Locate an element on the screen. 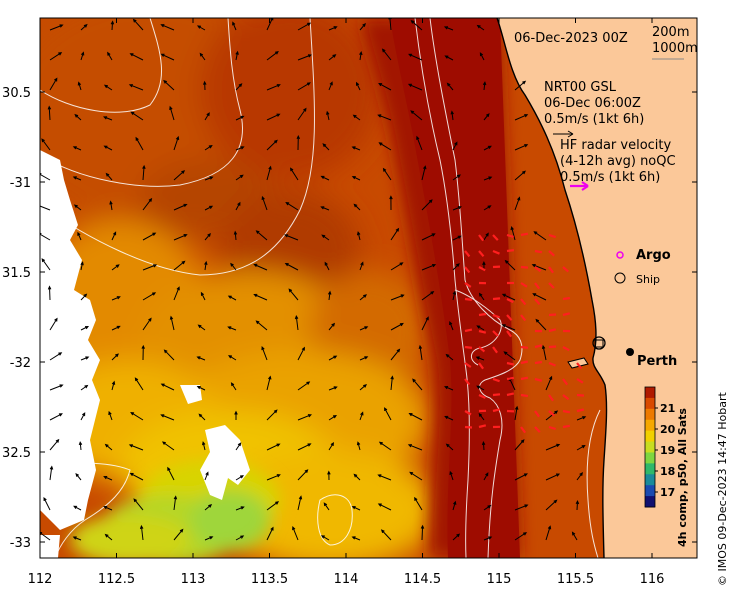  ship-legend-label: Ship is located at coordinates (648, 279).